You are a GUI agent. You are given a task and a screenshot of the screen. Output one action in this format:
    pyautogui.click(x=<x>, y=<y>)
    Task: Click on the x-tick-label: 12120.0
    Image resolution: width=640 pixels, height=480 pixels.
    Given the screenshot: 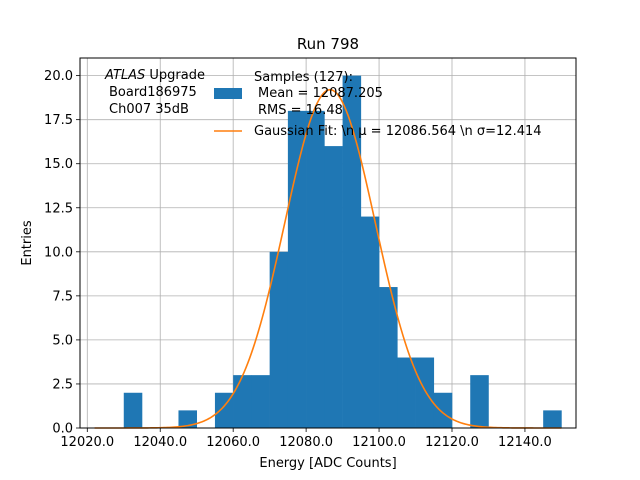 What is the action you would take?
    pyautogui.click(x=452, y=442)
    